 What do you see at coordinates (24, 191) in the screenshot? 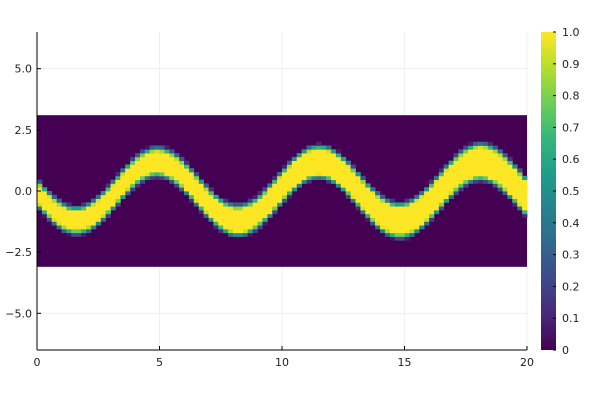
I see `y-tick-label: 0.0` at bounding box center [24, 191].